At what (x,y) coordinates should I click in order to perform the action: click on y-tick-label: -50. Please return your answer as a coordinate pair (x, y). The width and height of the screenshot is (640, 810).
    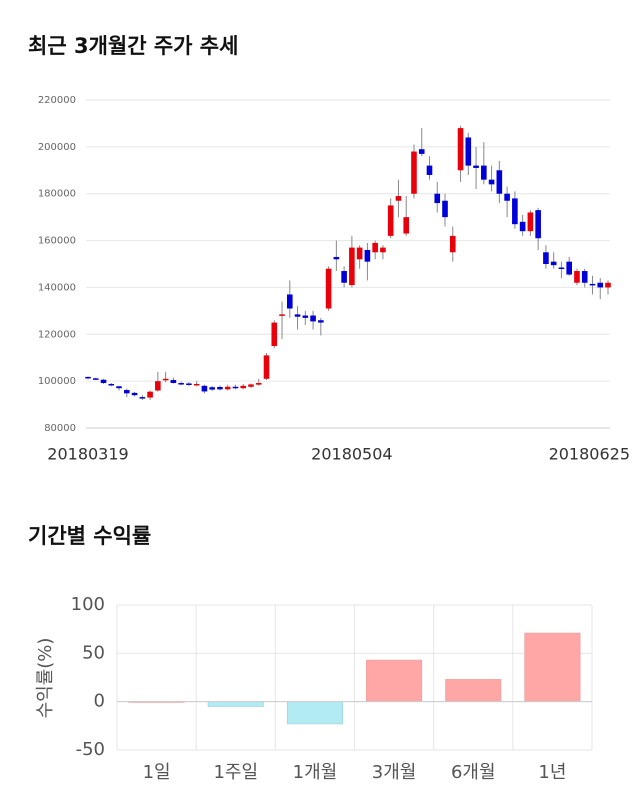
    Looking at the image, I should click on (90, 749).